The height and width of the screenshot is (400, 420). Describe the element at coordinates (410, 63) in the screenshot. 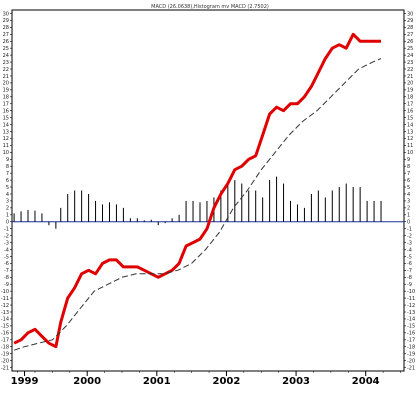

I see `y-tick-label-right: 23` at that location.